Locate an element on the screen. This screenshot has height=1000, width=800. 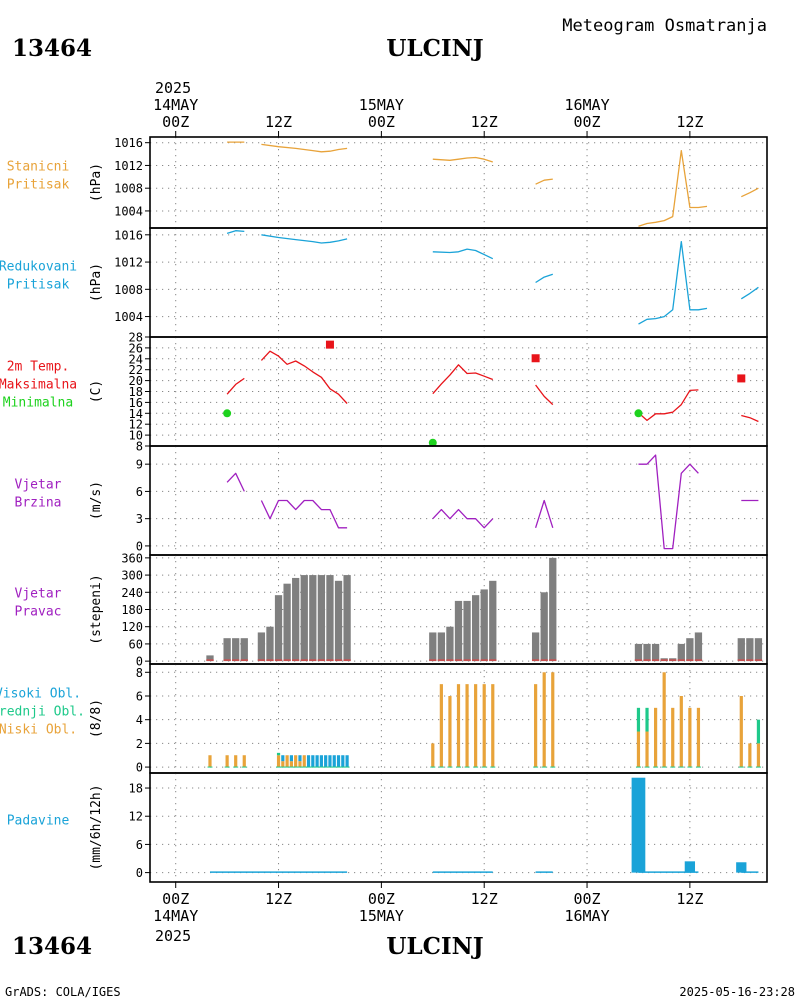
credit: GrADS: COLA/IGES is located at coordinates (63, 992).